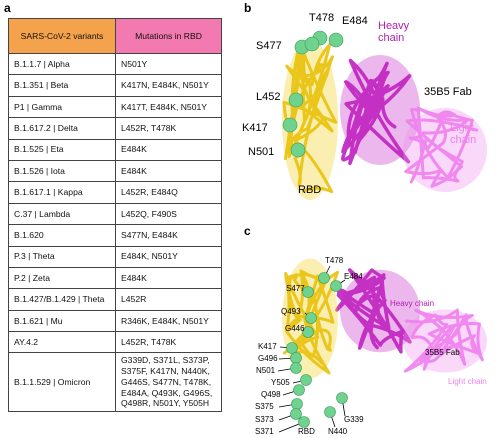  What do you see at coordinates (168, 299) in the screenshot?
I see `mutations-cell: L452R` at bounding box center [168, 299].